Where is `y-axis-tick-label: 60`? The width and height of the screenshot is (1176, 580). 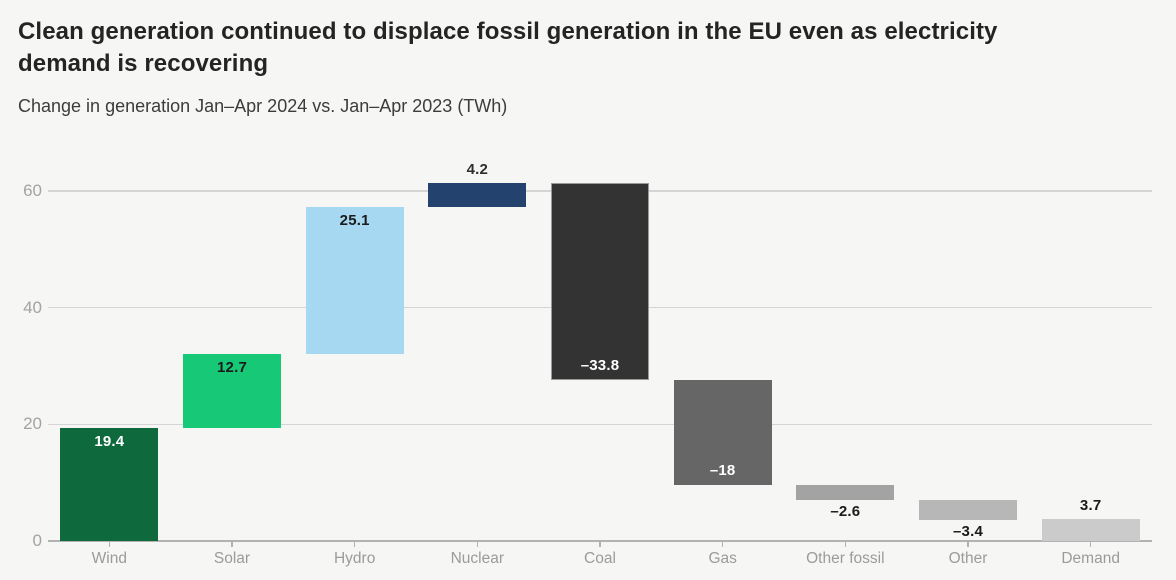
y-axis-tick-label: 60 is located at coordinates (32, 190).